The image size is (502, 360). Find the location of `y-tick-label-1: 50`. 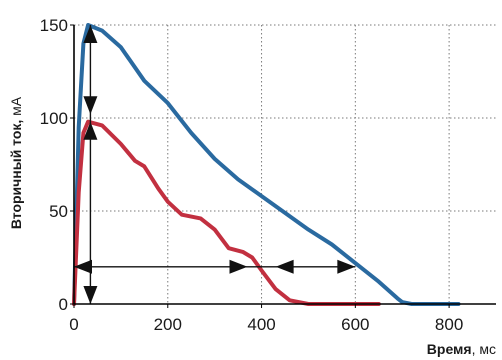

y-tick-label-1: 50 is located at coordinates (58, 211).